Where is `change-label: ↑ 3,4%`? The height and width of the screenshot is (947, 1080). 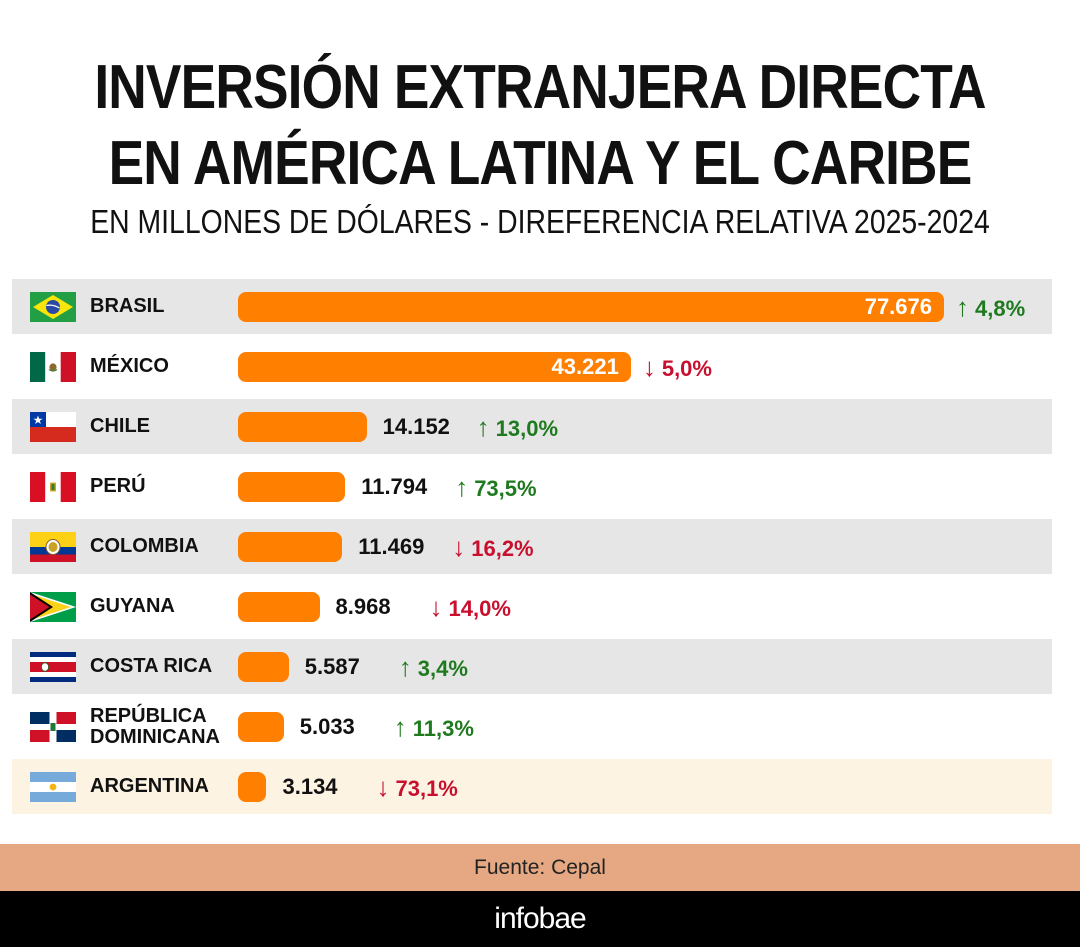
change-label: ↑ 3,4% is located at coordinates (433, 668).